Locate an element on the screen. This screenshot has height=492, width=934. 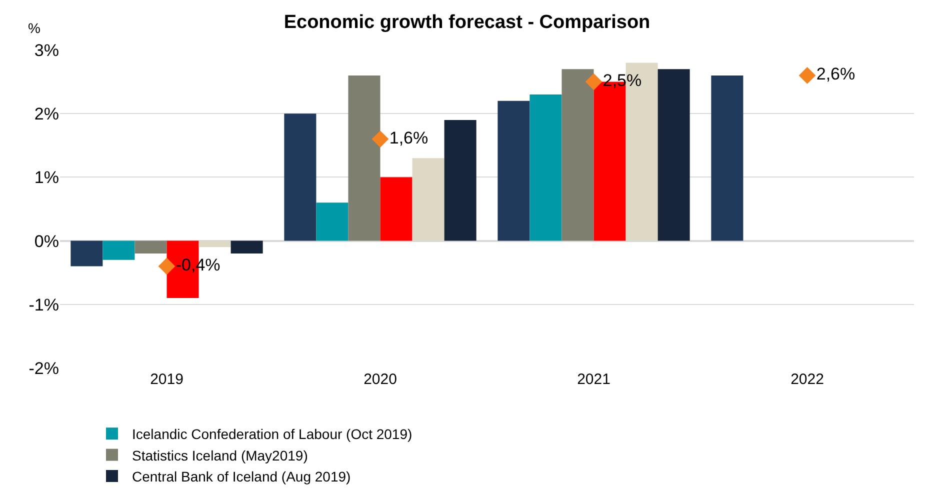
data-label: 1,6% is located at coordinates (408, 138).